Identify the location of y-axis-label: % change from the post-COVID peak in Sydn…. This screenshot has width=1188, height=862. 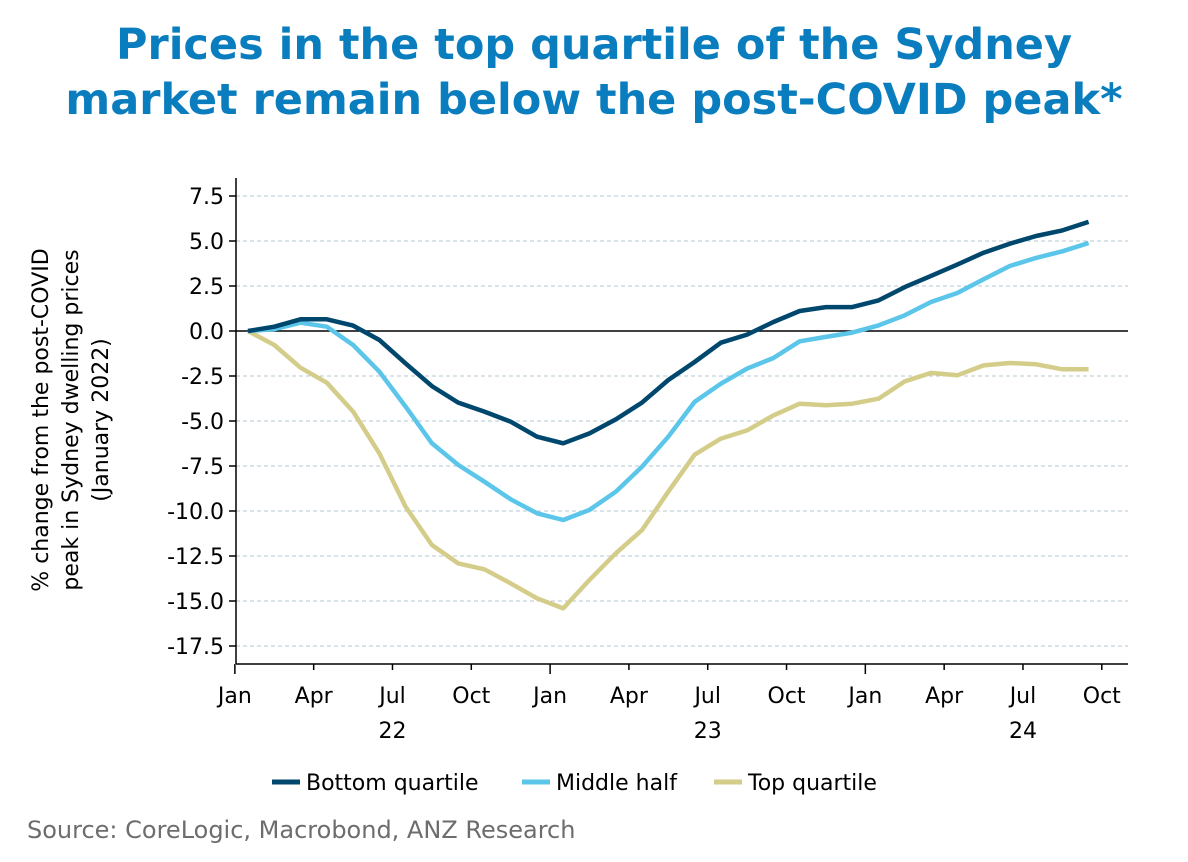
(71, 419).